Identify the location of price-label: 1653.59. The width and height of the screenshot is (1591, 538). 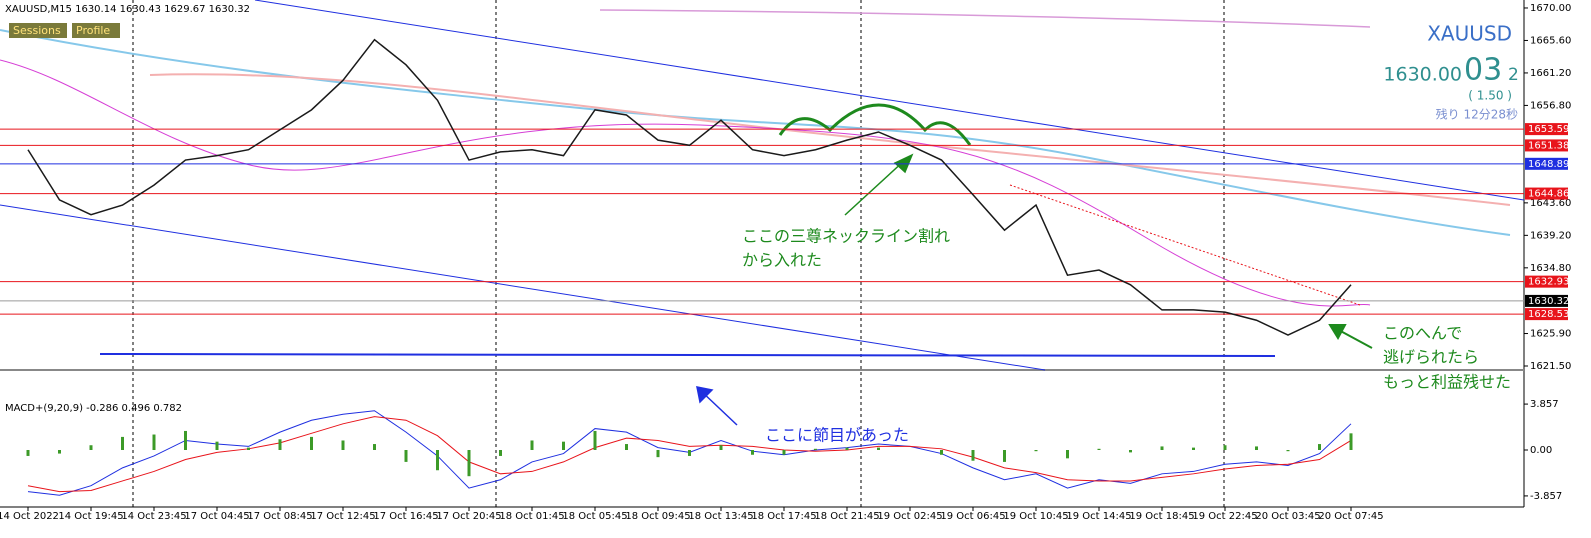
(1548, 129).